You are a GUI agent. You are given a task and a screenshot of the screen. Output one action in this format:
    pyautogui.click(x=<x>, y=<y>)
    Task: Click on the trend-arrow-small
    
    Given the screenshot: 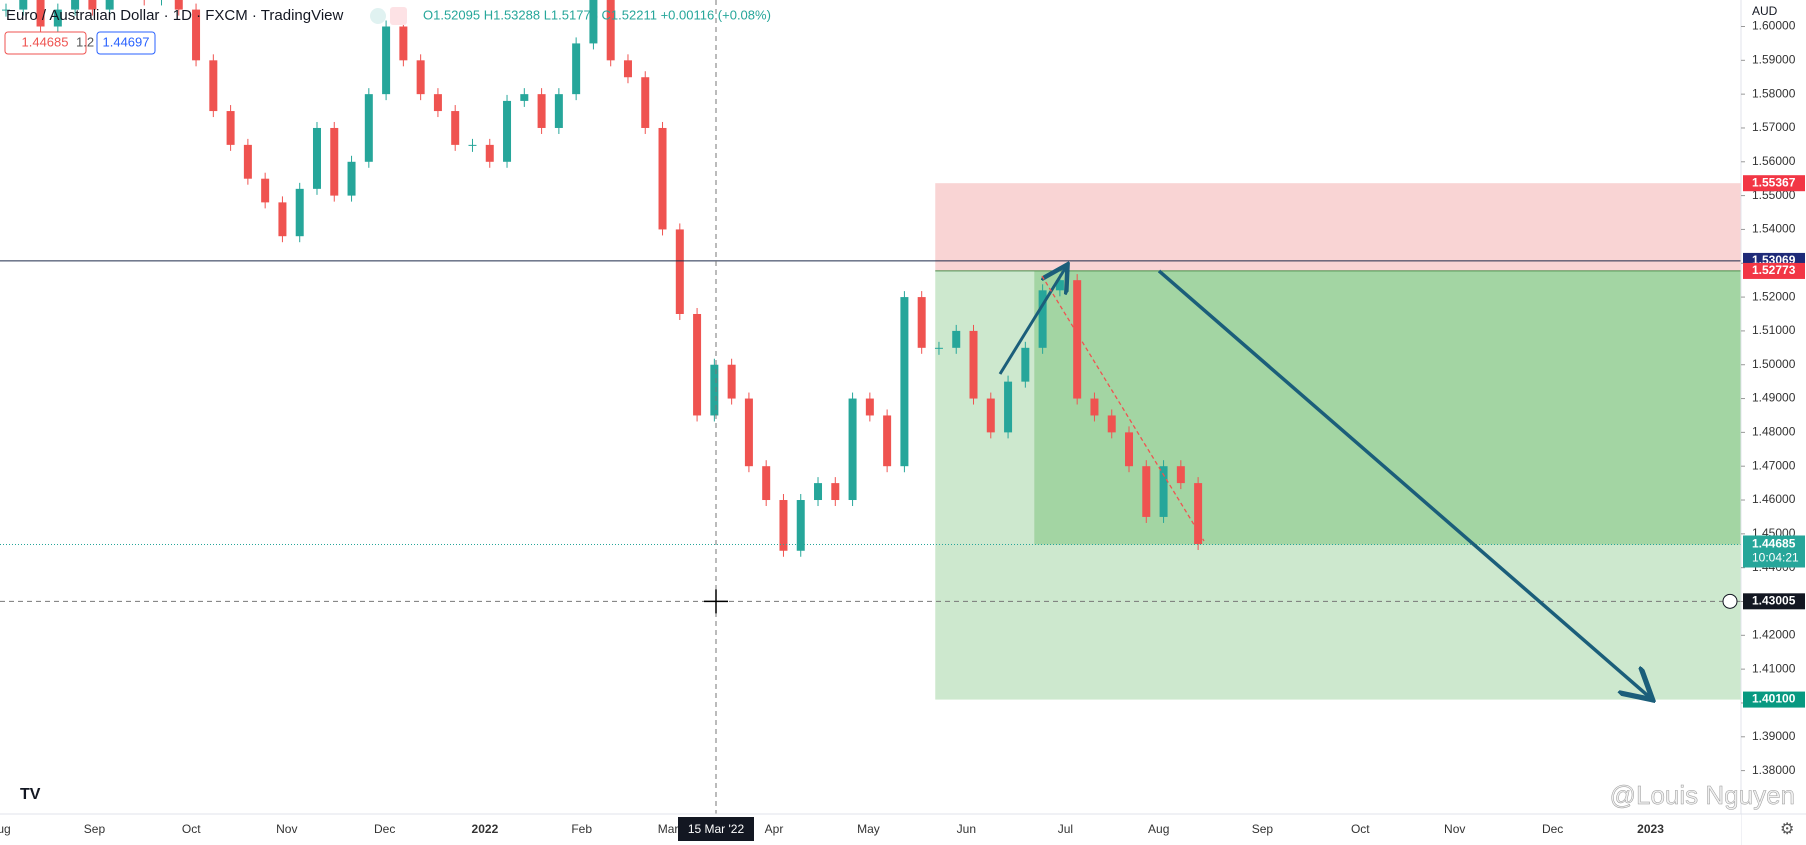 What is the action you would take?
    pyautogui.click(x=1032, y=321)
    